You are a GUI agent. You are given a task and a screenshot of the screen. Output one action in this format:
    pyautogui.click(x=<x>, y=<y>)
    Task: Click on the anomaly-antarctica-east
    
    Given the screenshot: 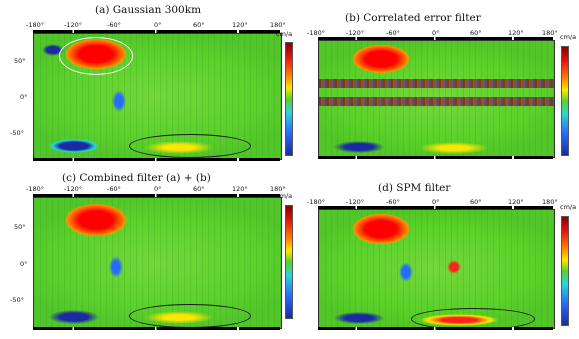 What is the action you would take?
    pyautogui.click(x=454, y=148)
    